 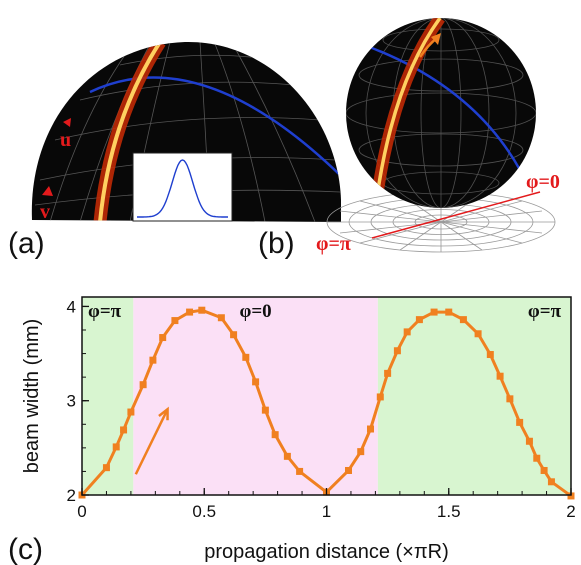 What do you see at coordinates (65, 140) in the screenshot?
I see `u-label: u` at bounding box center [65, 140].